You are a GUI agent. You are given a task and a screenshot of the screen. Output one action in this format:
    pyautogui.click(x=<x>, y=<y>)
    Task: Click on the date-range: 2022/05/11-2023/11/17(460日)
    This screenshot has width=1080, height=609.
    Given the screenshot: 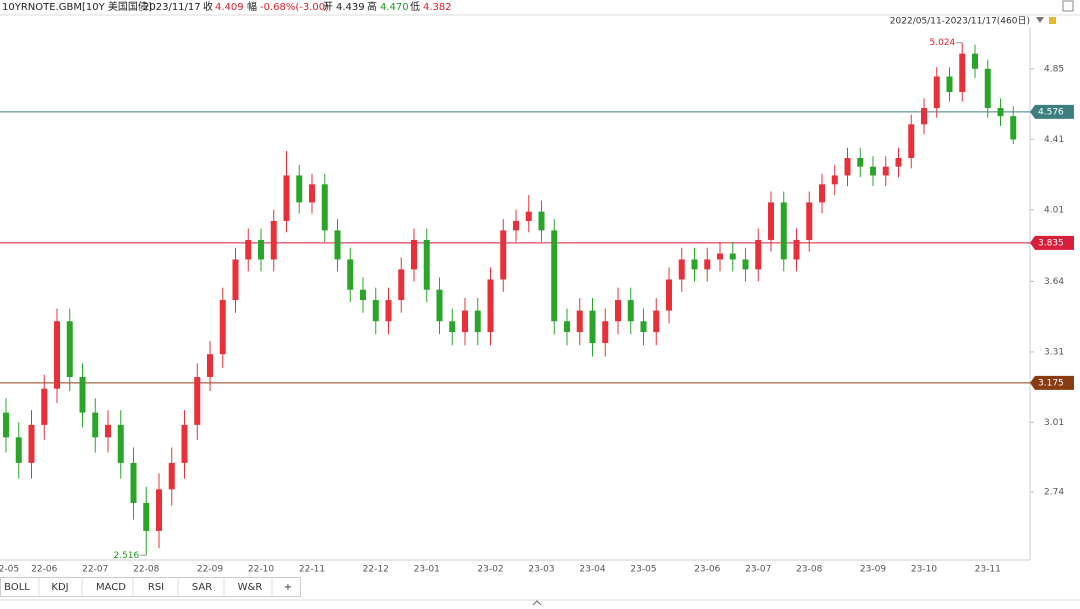 What is the action you would take?
    pyautogui.click(x=960, y=21)
    